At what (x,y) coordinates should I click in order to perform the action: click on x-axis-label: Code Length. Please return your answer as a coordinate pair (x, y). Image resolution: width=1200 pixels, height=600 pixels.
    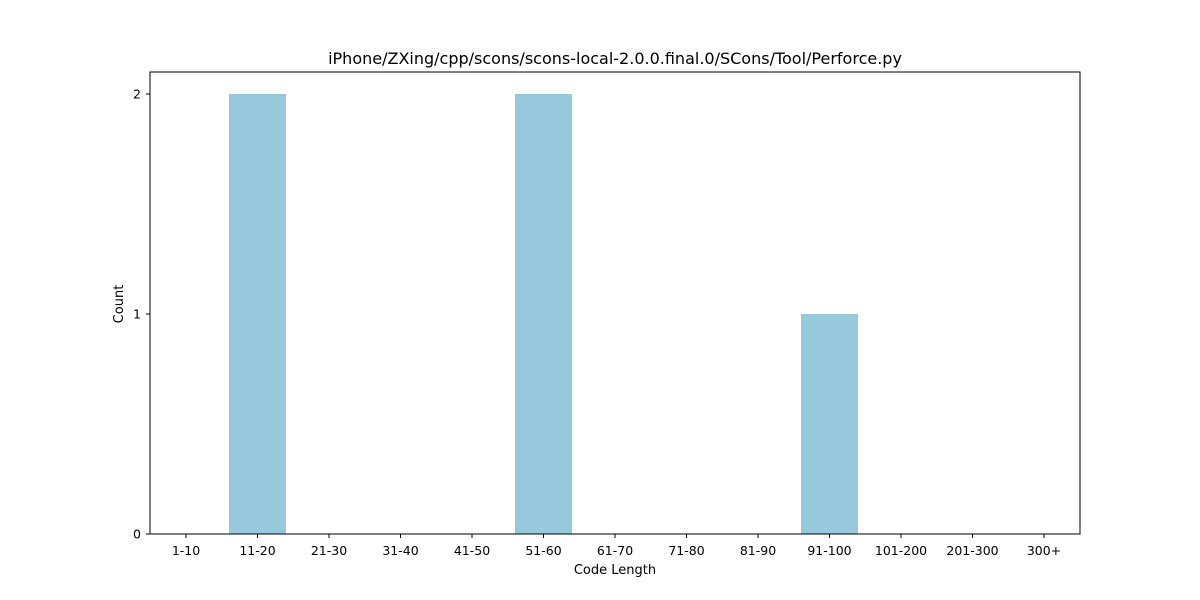
    Looking at the image, I should click on (615, 570).